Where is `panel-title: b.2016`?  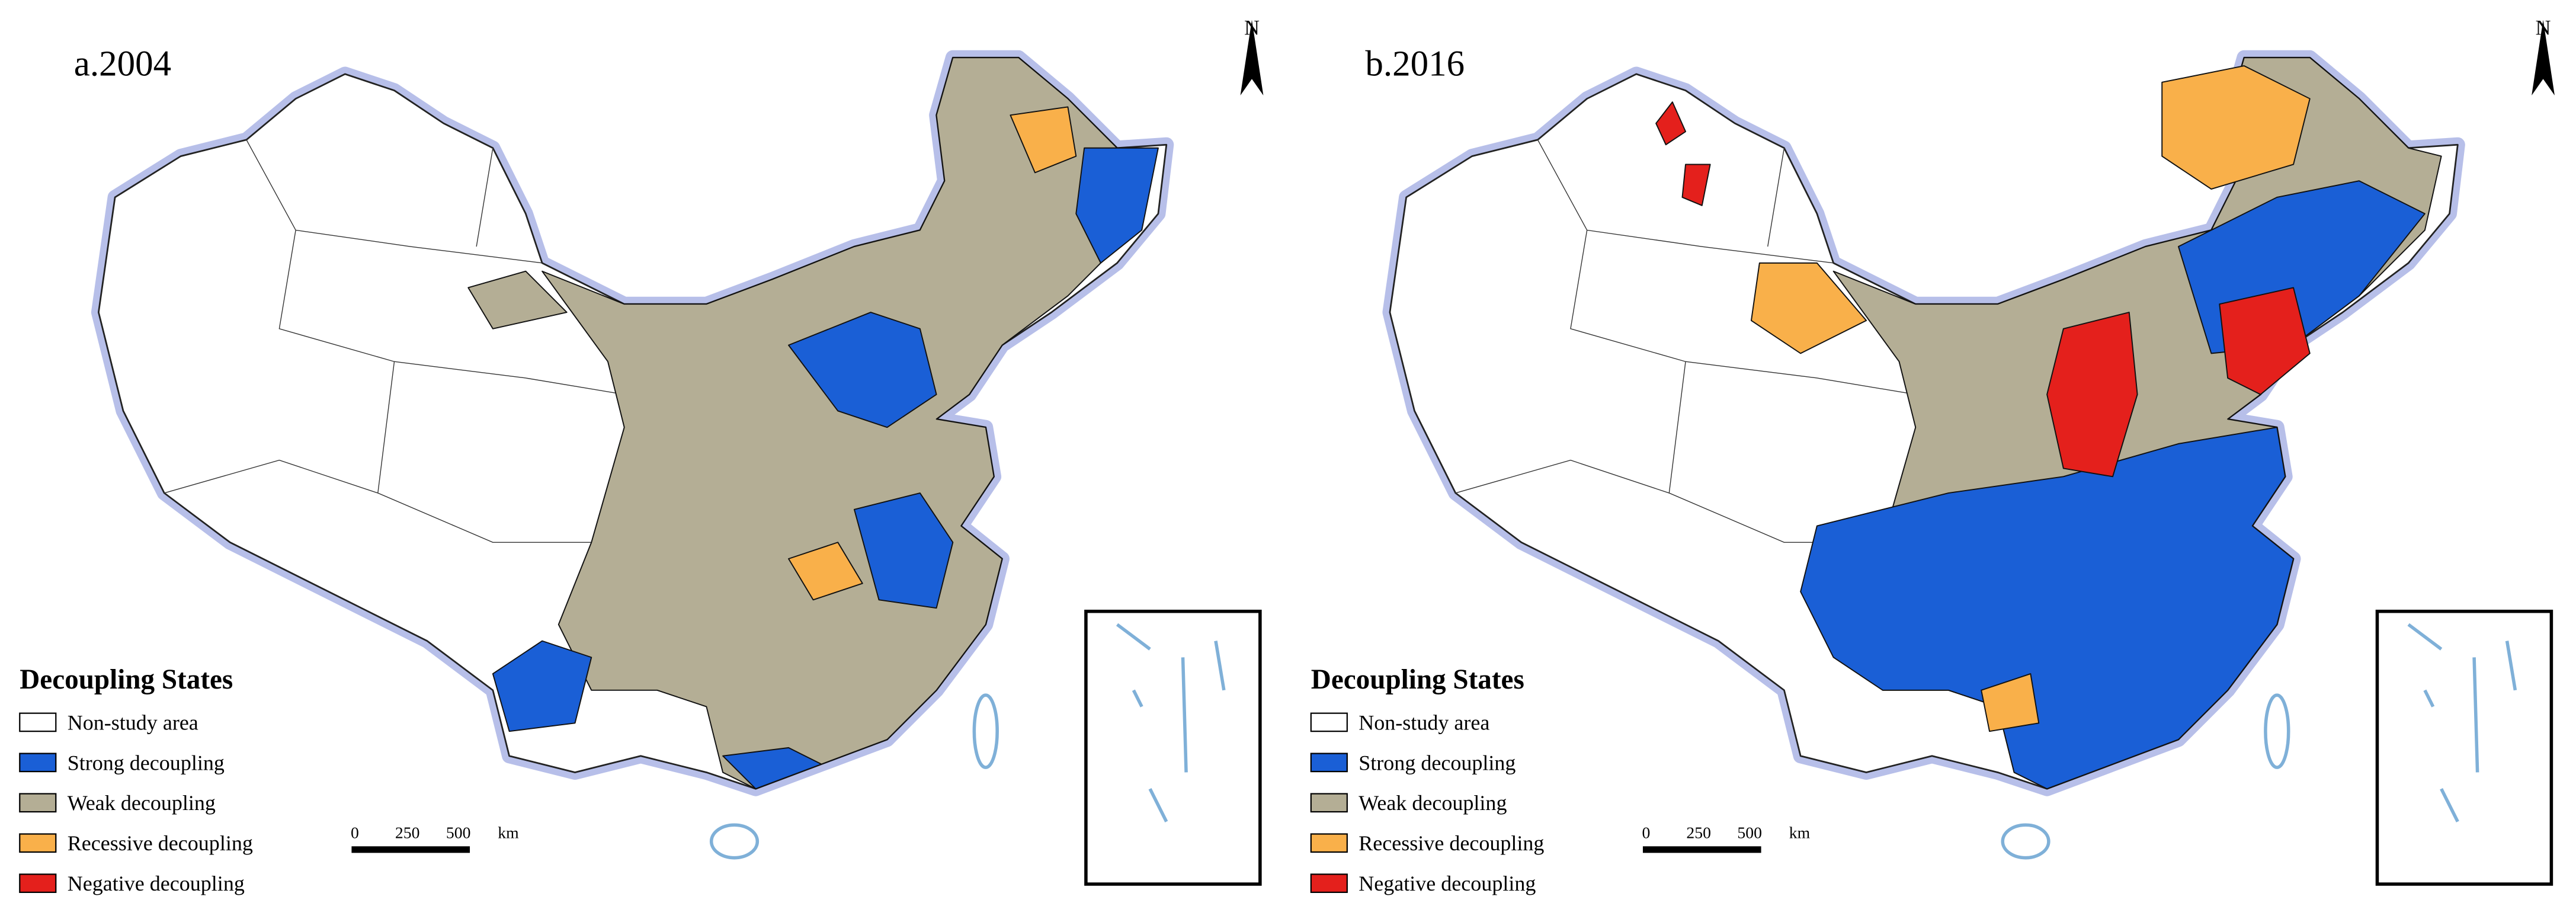 panel-title: b.2016 is located at coordinates (1415, 64).